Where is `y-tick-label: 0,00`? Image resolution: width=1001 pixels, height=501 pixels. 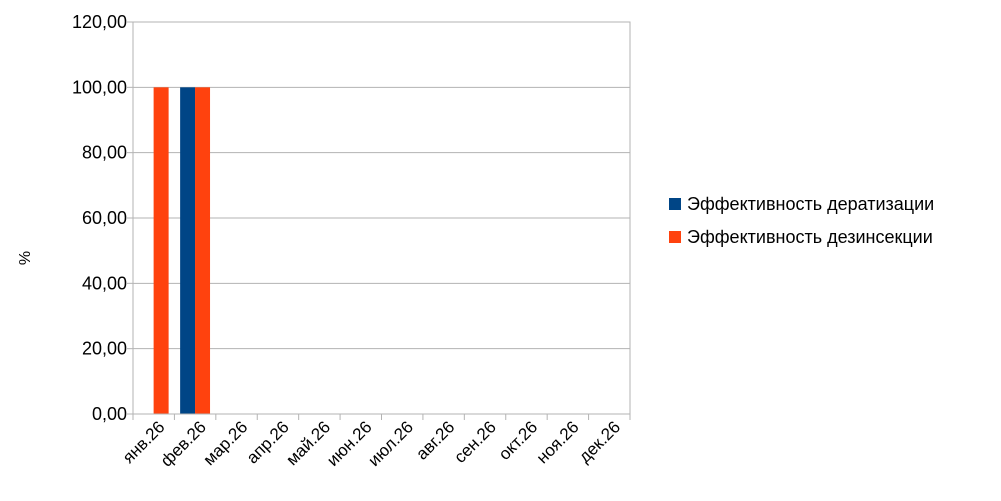
y-tick-label: 0,00 is located at coordinates (109, 414).